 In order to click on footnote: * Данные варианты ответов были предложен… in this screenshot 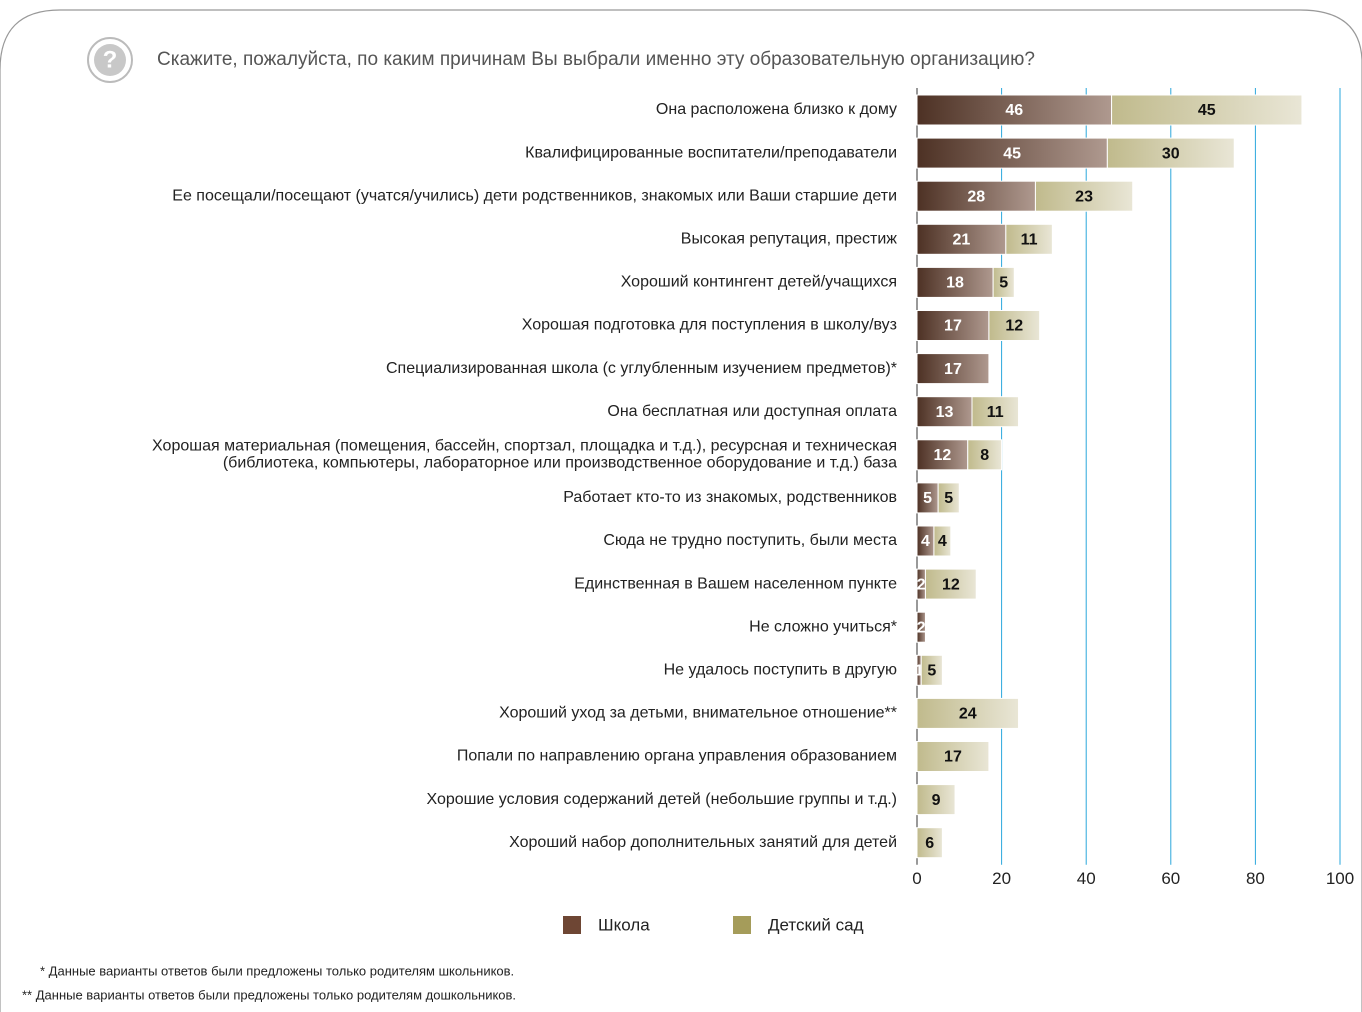, I will do `click(277, 970)`.